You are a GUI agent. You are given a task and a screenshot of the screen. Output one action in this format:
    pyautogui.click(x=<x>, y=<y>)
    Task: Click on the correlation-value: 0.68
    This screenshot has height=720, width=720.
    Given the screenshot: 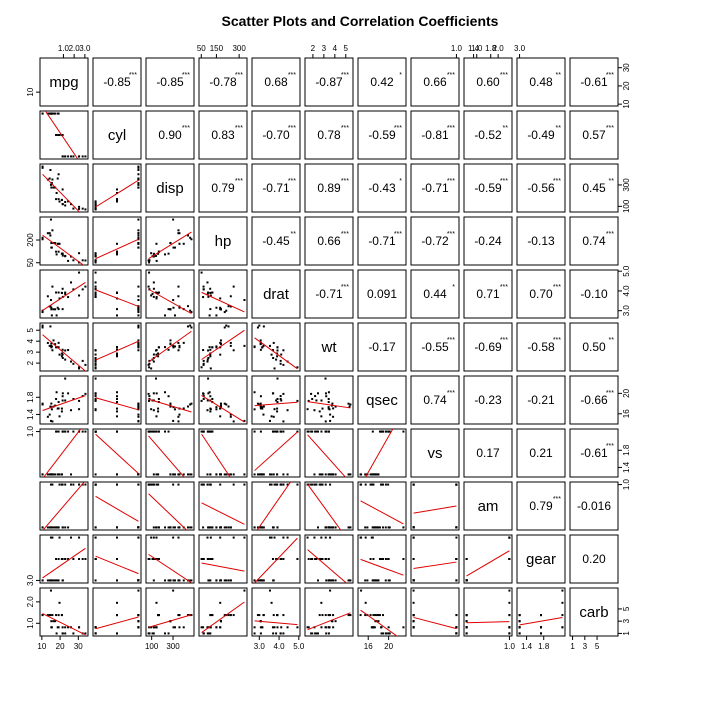 What is the action you would take?
    pyautogui.click(x=276, y=82)
    